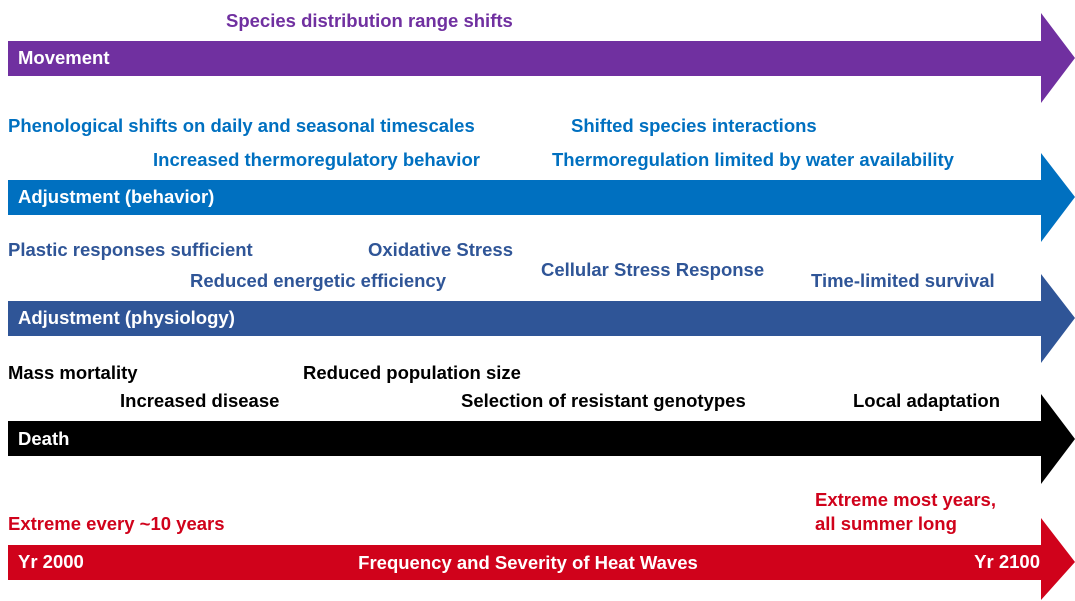 The image size is (1075, 601). Describe the element at coordinates (528, 562) in the screenshot. I see `arrow-label: Frequency and Severity of Heat Waves` at that location.